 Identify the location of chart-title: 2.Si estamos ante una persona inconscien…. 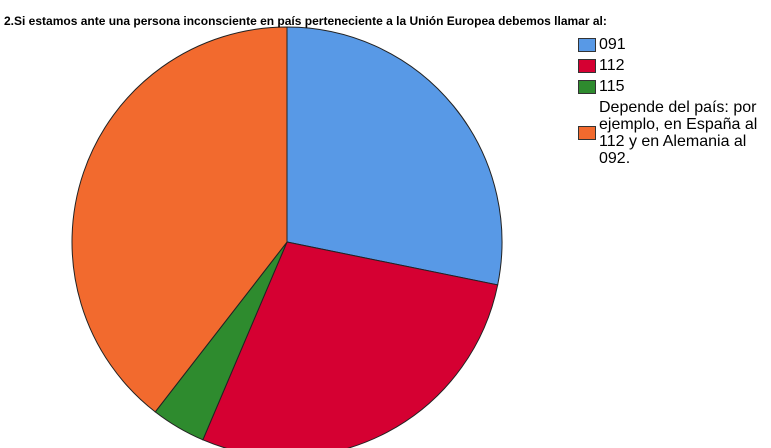
(305, 21).